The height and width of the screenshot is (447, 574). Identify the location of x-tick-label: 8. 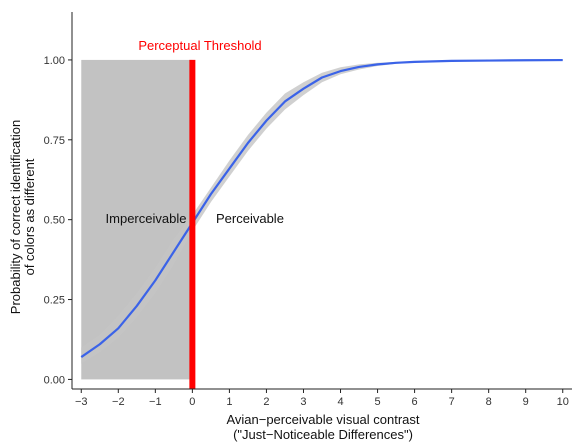
(489, 402).